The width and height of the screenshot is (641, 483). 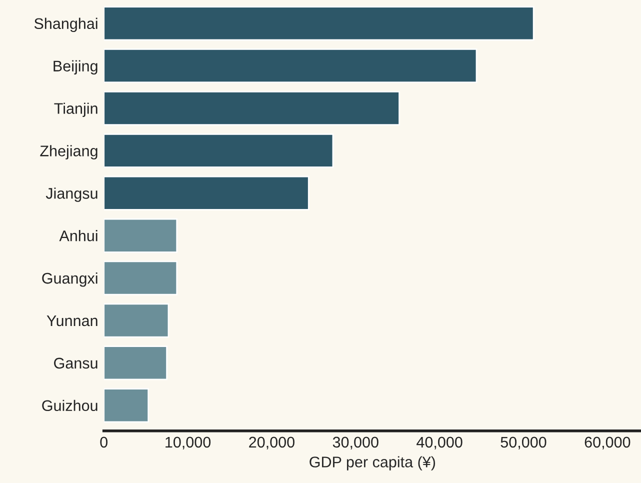 What do you see at coordinates (76, 363) in the screenshot?
I see `y-tick-label: Gansu` at bounding box center [76, 363].